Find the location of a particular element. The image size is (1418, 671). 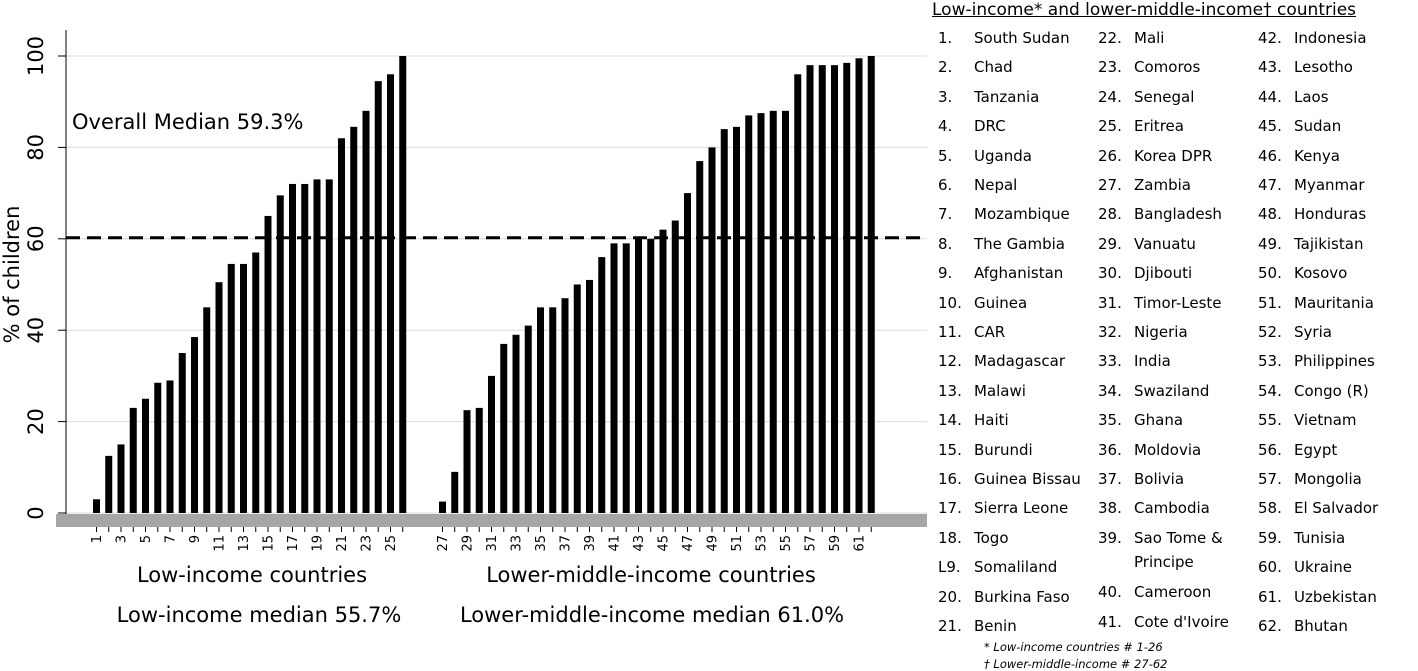

legend-item: 24. Senegal is located at coordinates (1146, 97).